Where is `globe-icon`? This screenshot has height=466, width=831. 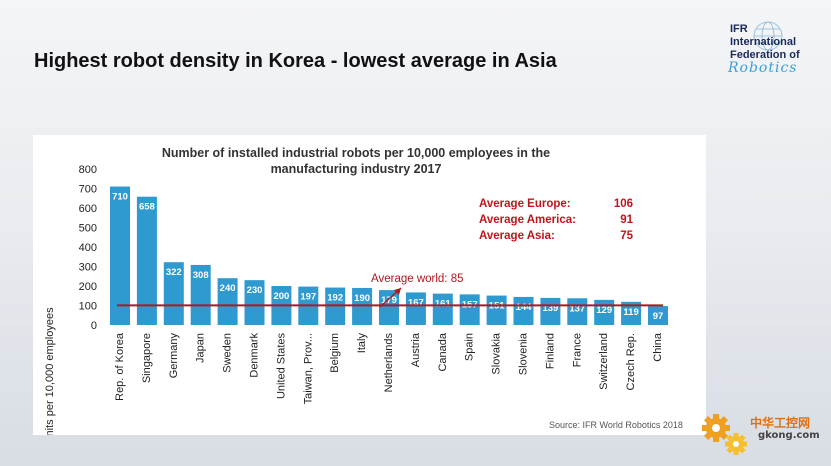 globe-icon is located at coordinates (768, 36).